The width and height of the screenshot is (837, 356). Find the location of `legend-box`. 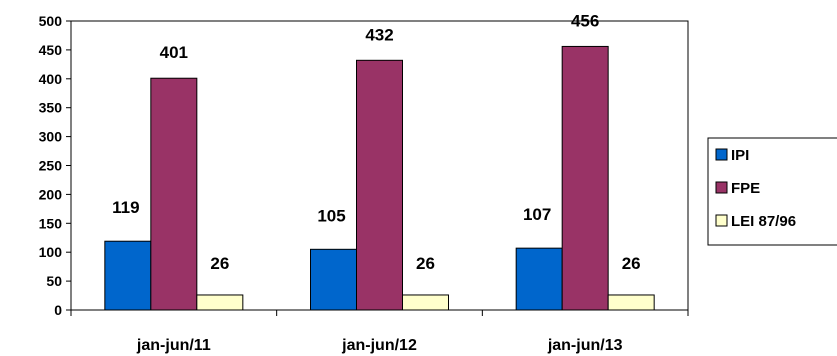

legend-box is located at coordinates (772, 191).